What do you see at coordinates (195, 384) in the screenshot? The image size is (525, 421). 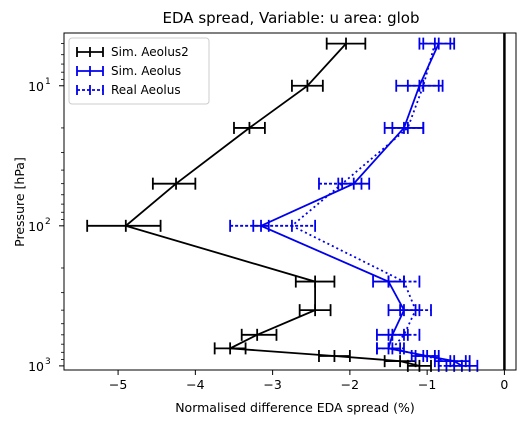 I see `x-tick-label: −4` at bounding box center [195, 384].